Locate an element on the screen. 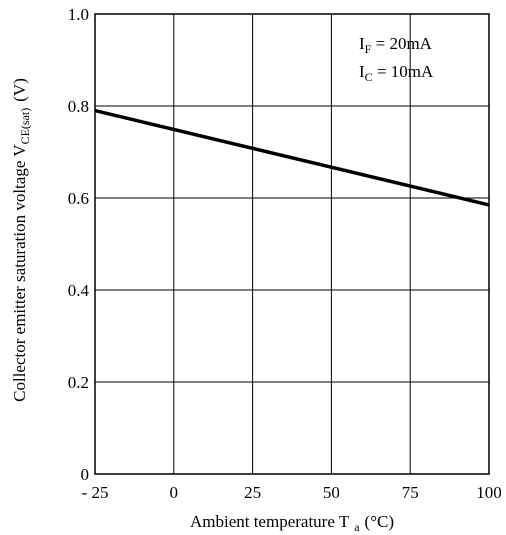 This screenshot has width=506, height=535. y-tick-label: 1.0 is located at coordinates (78, 14).